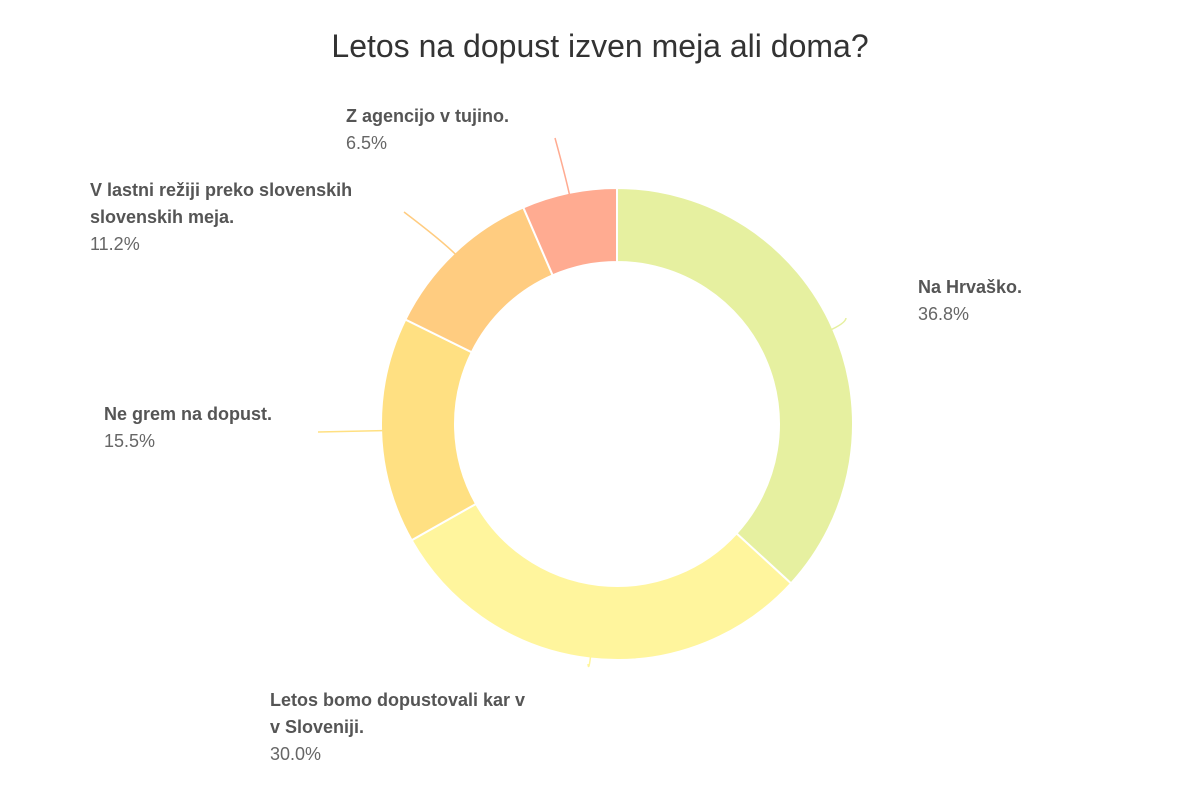 Image resolution: width=1200 pixels, height=800 pixels. What do you see at coordinates (188, 414) in the screenshot?
I see `slice-label: Ne grem na dopust.` at bounding box center [188, 414].